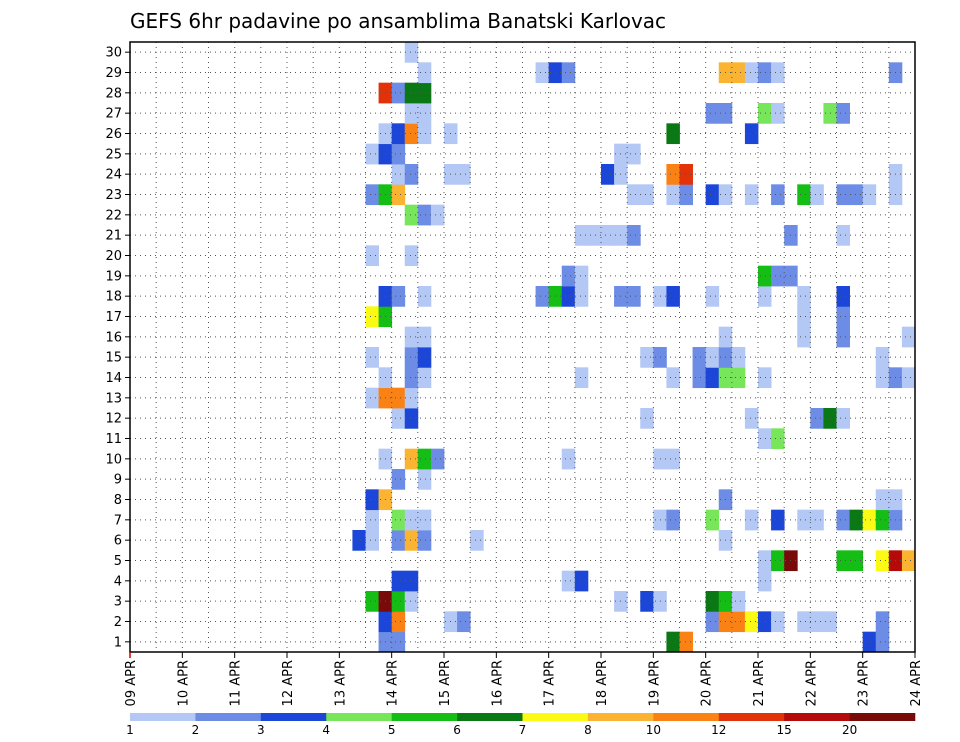  Describe the element at coordinates (113, 93) in the screenshot. I see `y-tick-label: 28` at that location.